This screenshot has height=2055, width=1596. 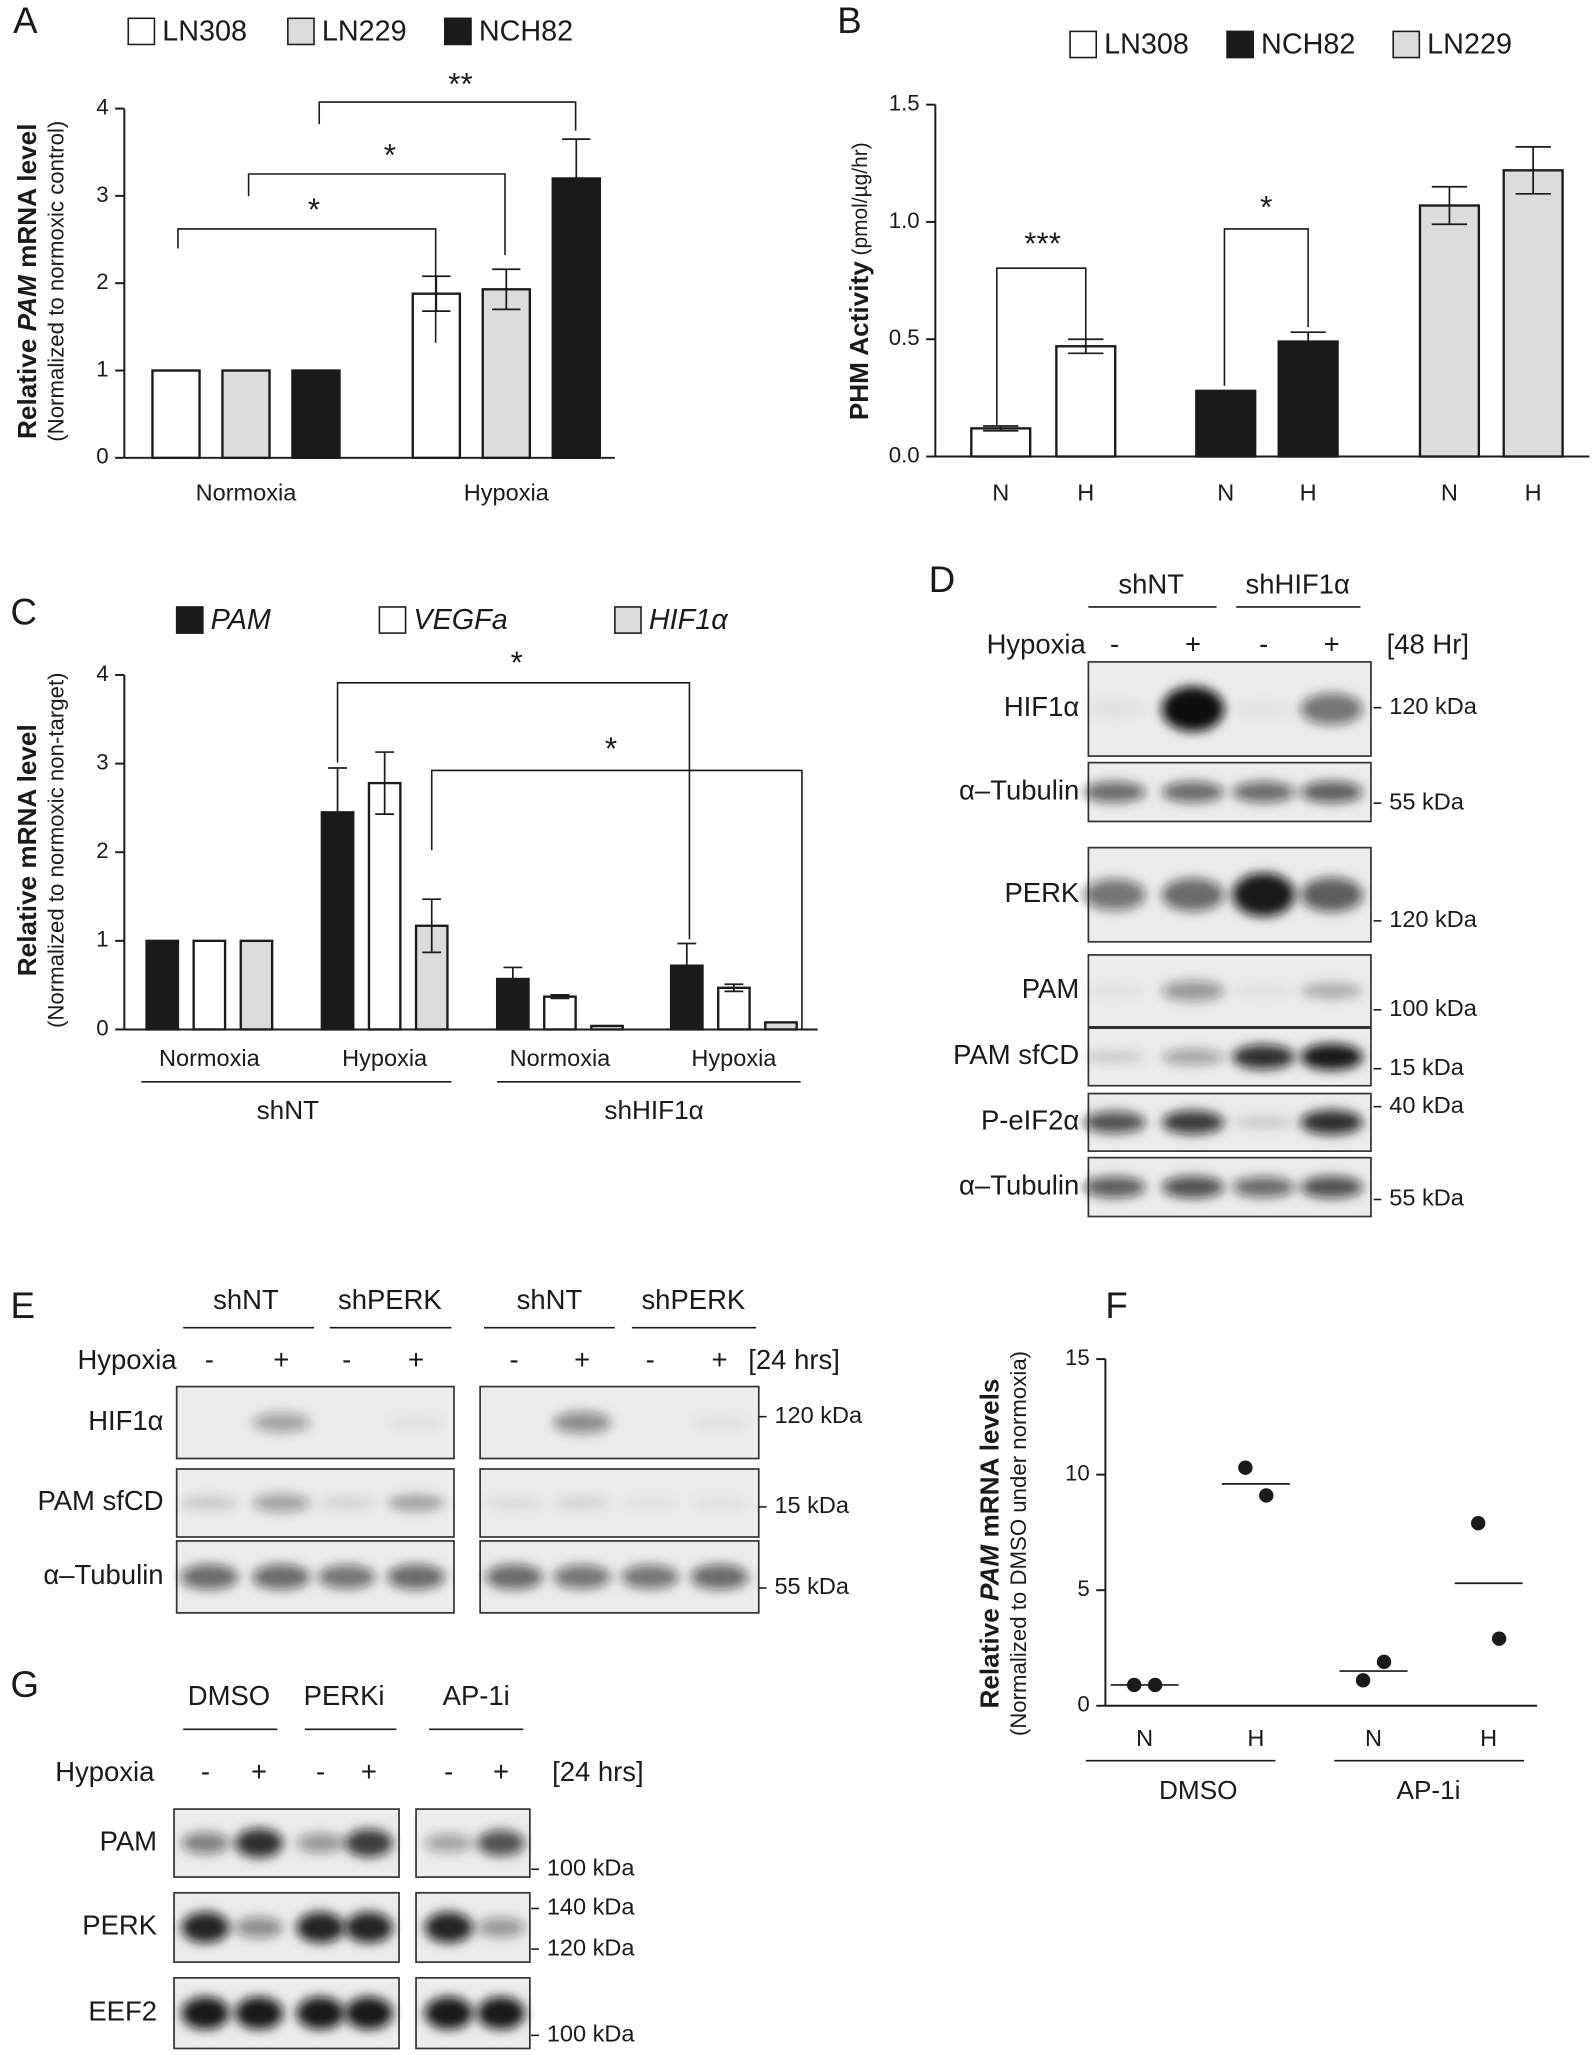 What do you see at coordinates (811, 1505) in the screenshot?
I see `size-marker: 15 kDa` at bounding box center [811, 1505].